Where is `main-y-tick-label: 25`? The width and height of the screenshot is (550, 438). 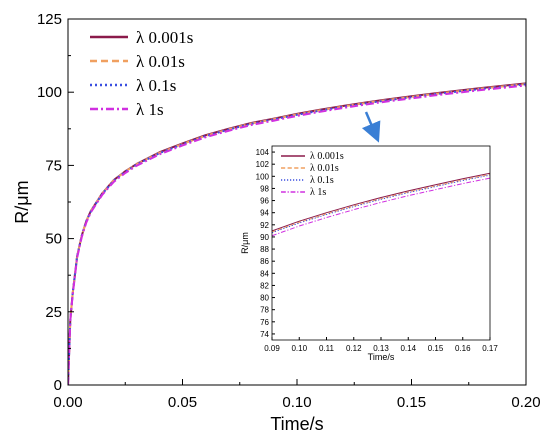 main-y-tick-label: 25 is located at coordinates (53, 312).